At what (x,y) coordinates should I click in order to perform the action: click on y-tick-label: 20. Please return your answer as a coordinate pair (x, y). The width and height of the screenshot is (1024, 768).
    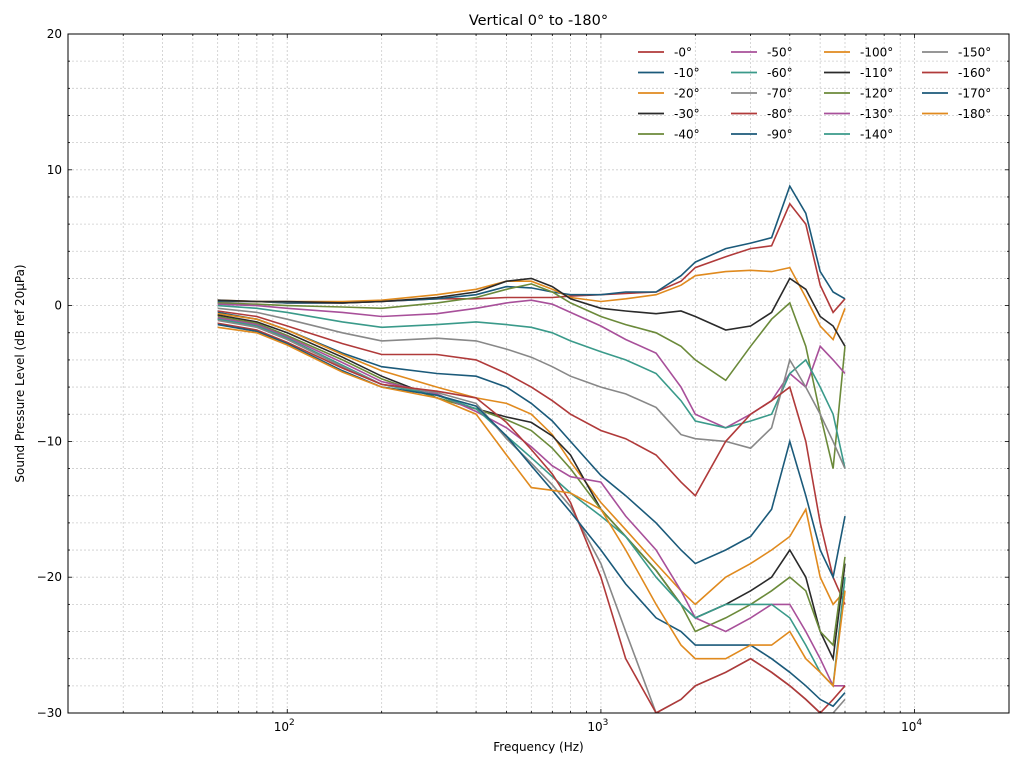
    Looking at the image, I should click on (54, 34).